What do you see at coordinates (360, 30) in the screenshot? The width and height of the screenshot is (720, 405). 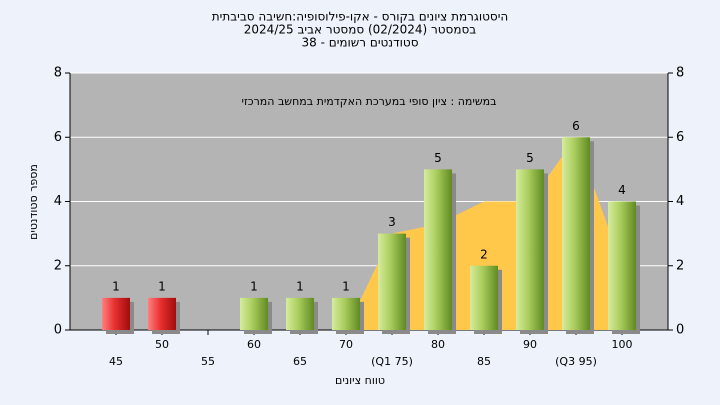 I see `chart-subtitle: בסמסטר (02/2024) סמסטר אביב 2024/25` at bounding box center [360, 30].